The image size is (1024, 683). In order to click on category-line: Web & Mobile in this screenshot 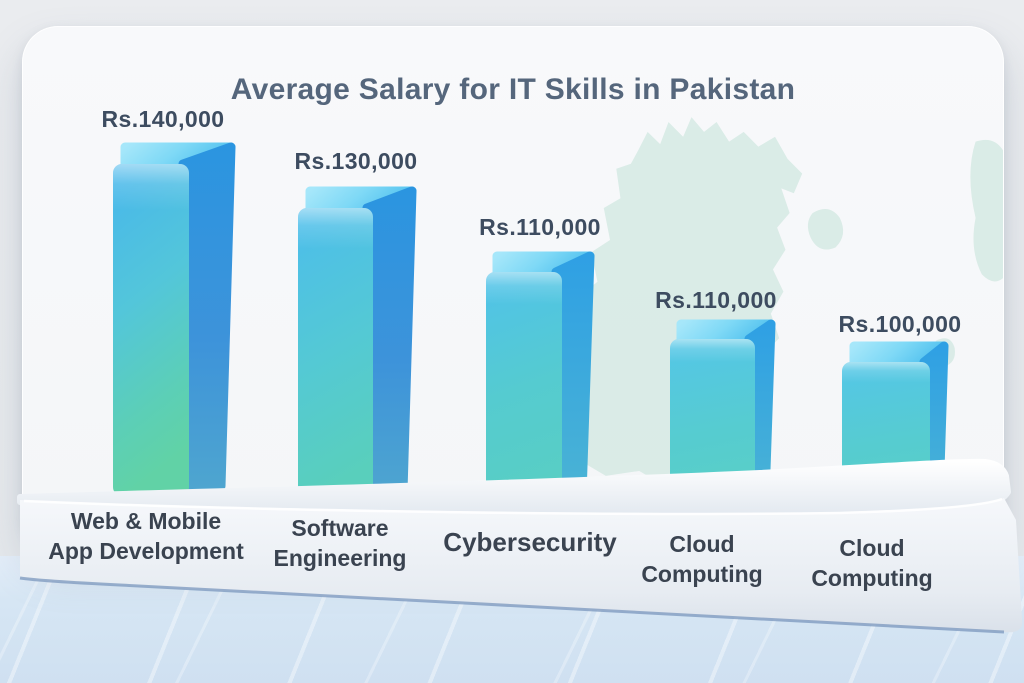, I will do `click(146, 521)`.